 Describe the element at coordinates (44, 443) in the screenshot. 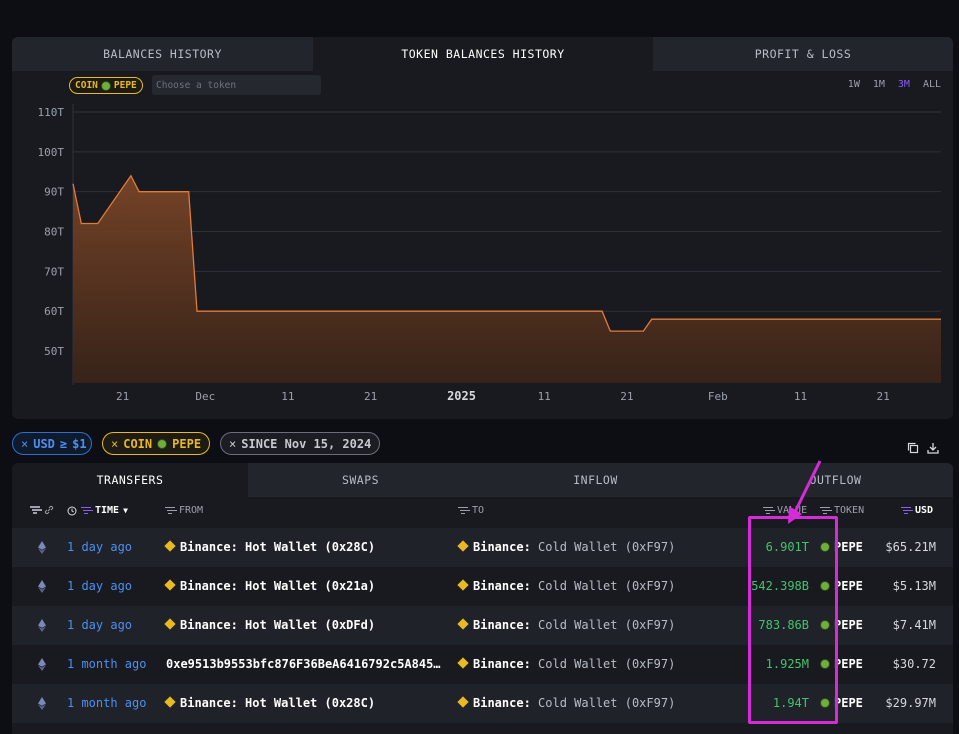

I see `usd-filter-label: USD` at that location.